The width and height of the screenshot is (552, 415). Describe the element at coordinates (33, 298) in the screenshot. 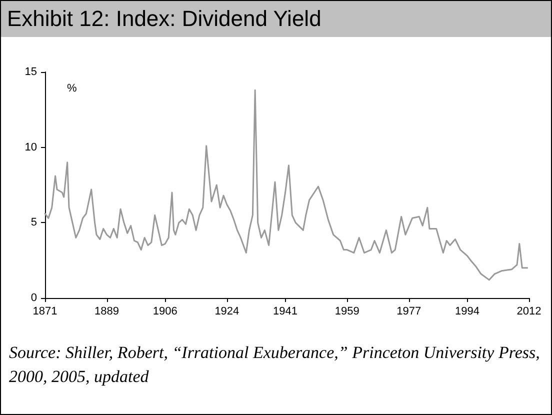

I see `y-tick-label: 0` at that location.